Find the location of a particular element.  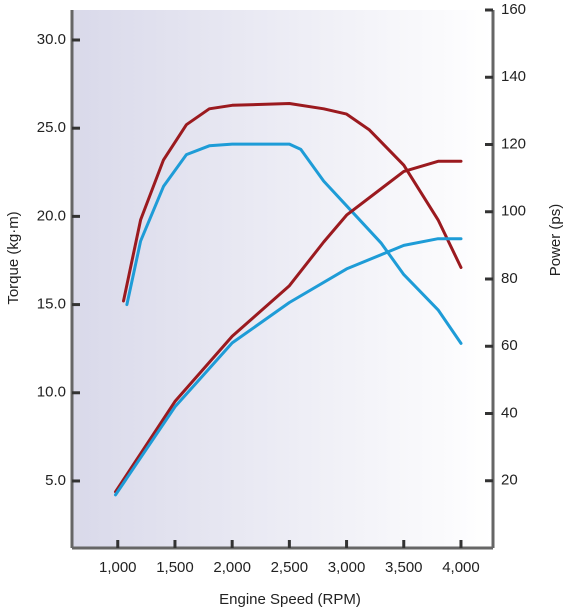

y2-tick-label: 140 is located at coordinates (513, 76).